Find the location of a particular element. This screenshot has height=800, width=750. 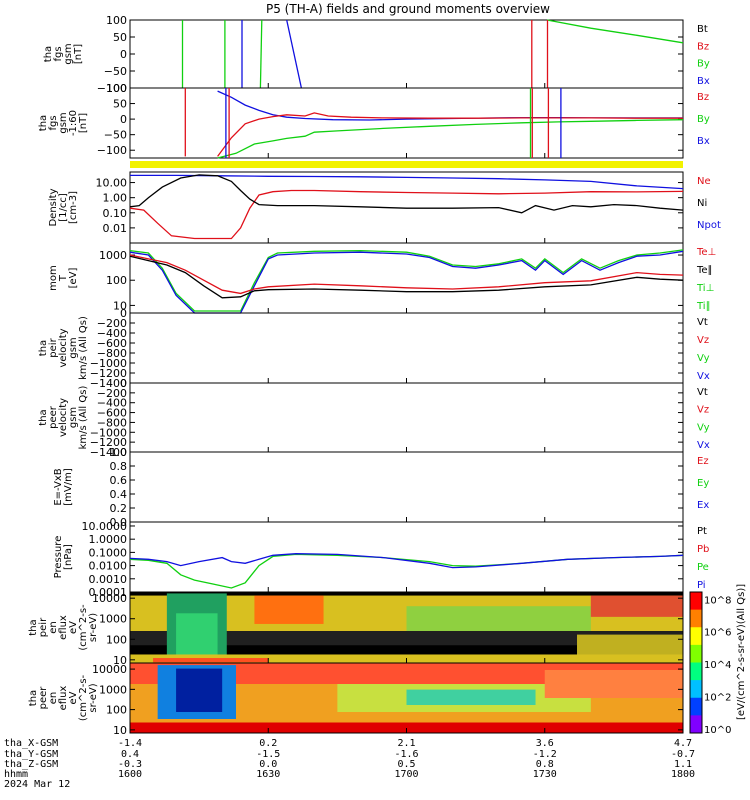

moments-series-Te∥ is located at coordinates (406, 277).